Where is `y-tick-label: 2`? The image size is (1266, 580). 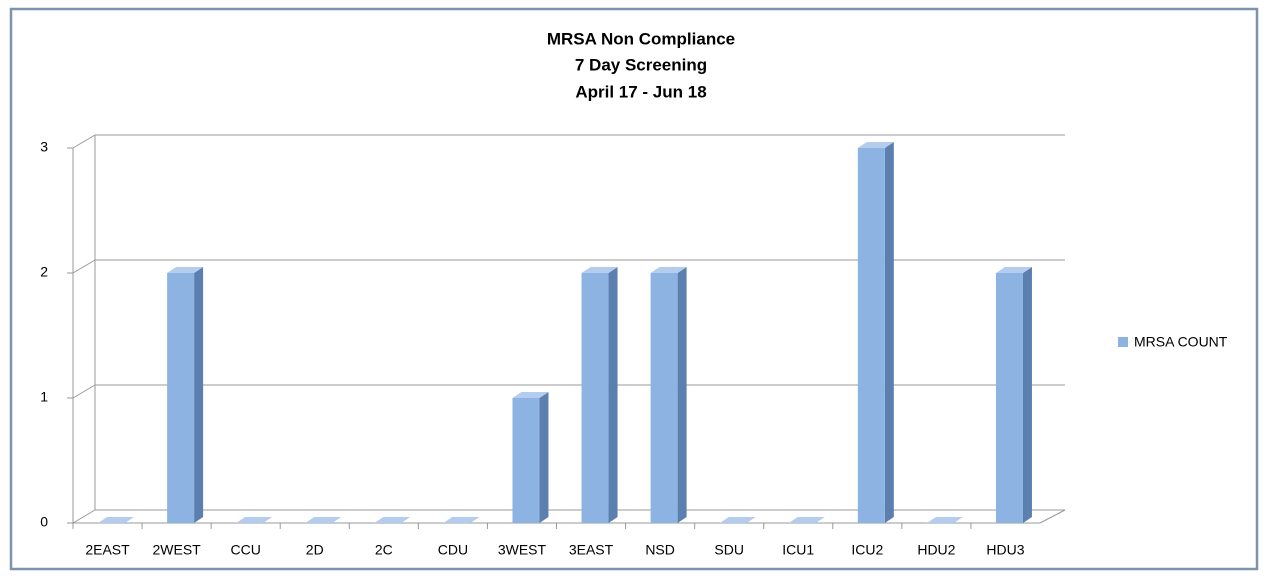 y-tick-label: 2 is located at coordinates (44, 272).